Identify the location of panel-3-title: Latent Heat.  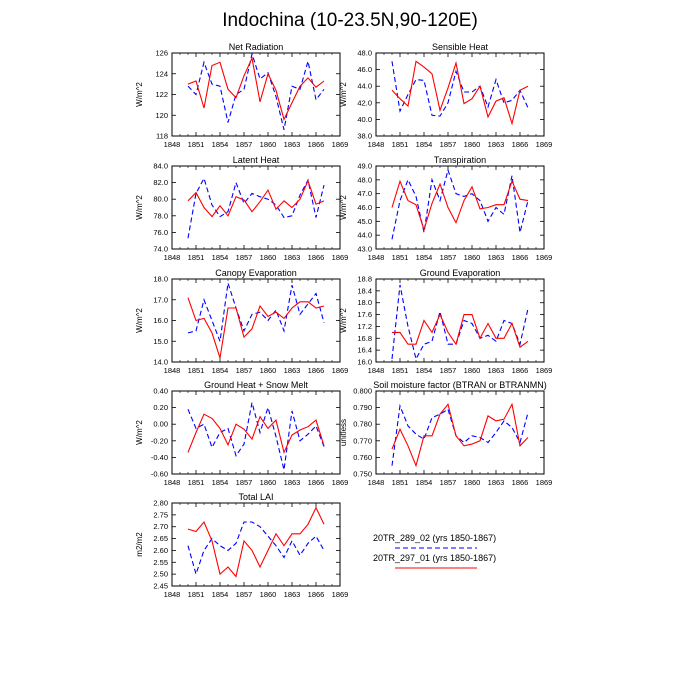
(256, 160).